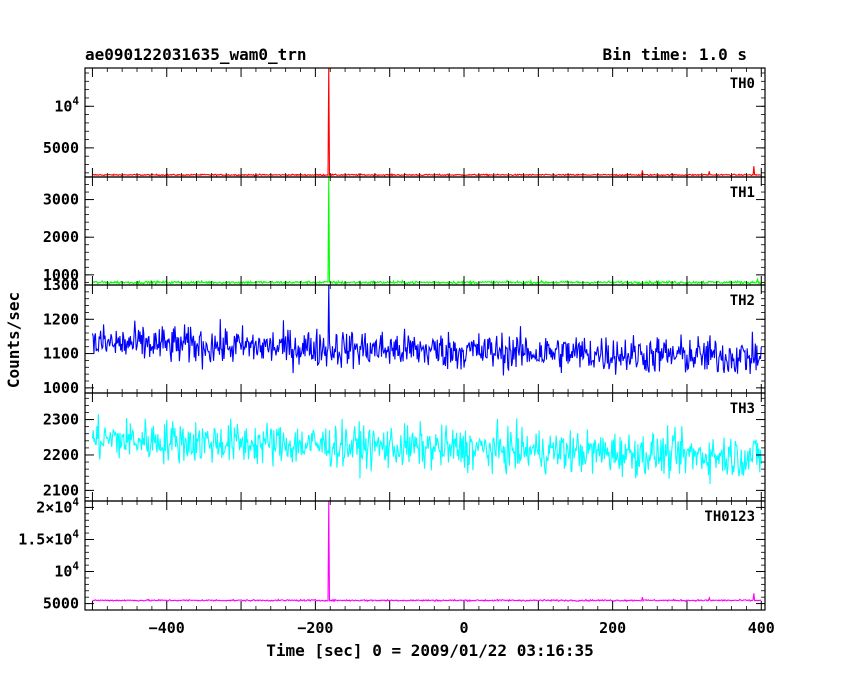  Describe the element at coordinates (742, 193) in the screenshot. I see `panel-label: TH1` at that location.